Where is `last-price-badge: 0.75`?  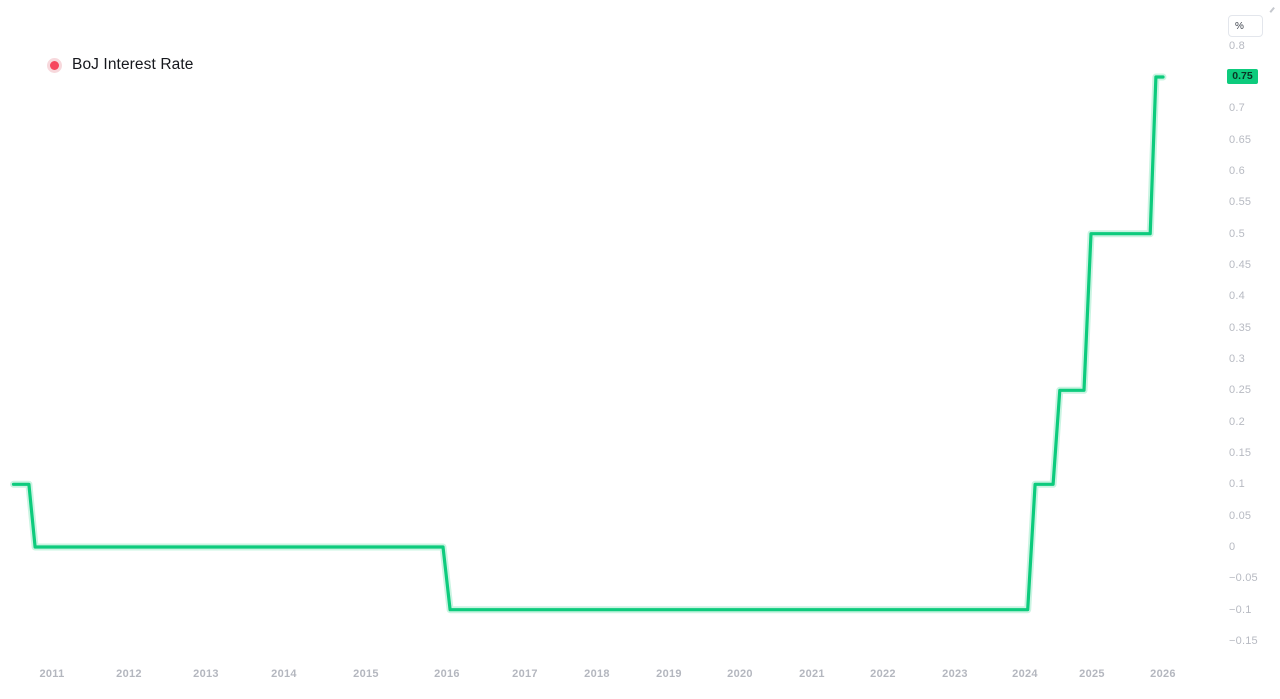 last-price-badge: 0.75 is located at coordinates (1242, 77).